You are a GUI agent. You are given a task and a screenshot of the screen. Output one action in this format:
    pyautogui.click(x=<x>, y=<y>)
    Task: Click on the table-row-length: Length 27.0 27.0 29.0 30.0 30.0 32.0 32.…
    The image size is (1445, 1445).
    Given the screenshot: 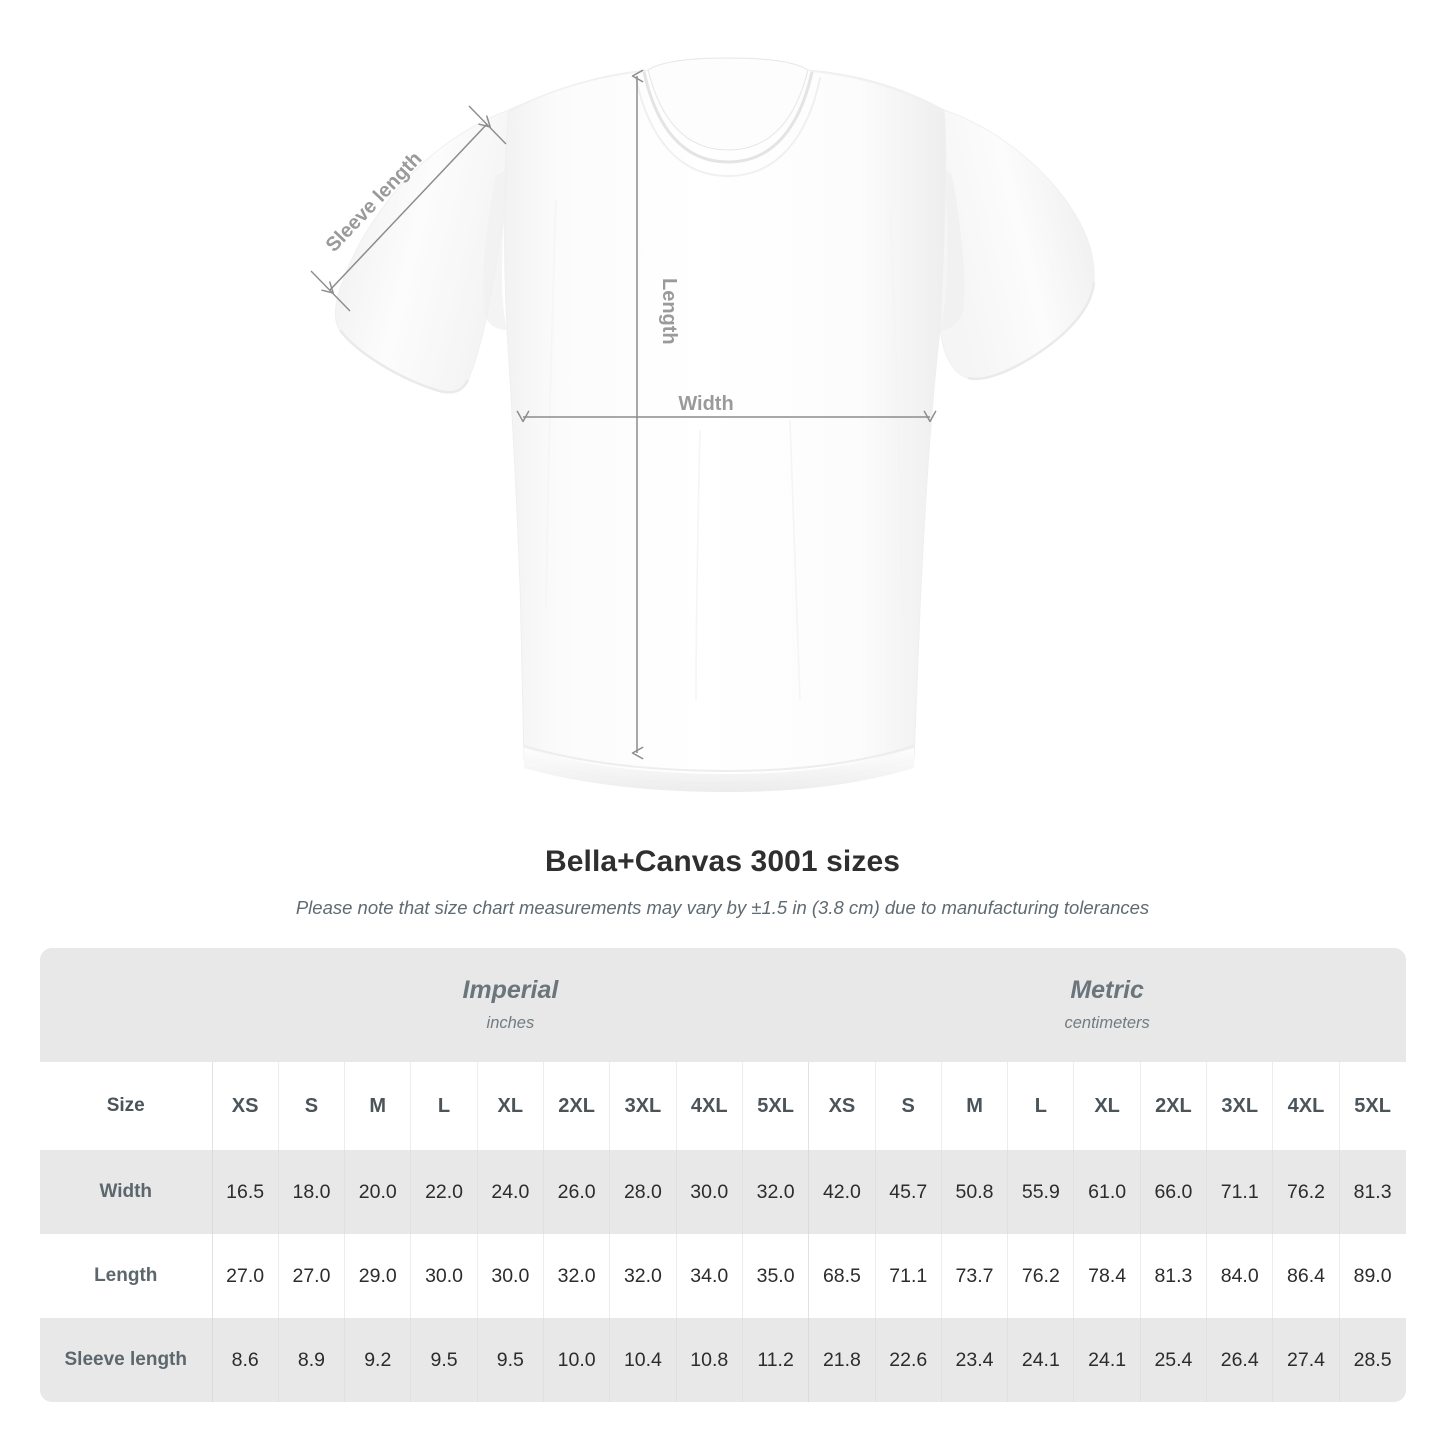 What is the action you would take?
    pyautogui.click(x=723, y=1276)
    